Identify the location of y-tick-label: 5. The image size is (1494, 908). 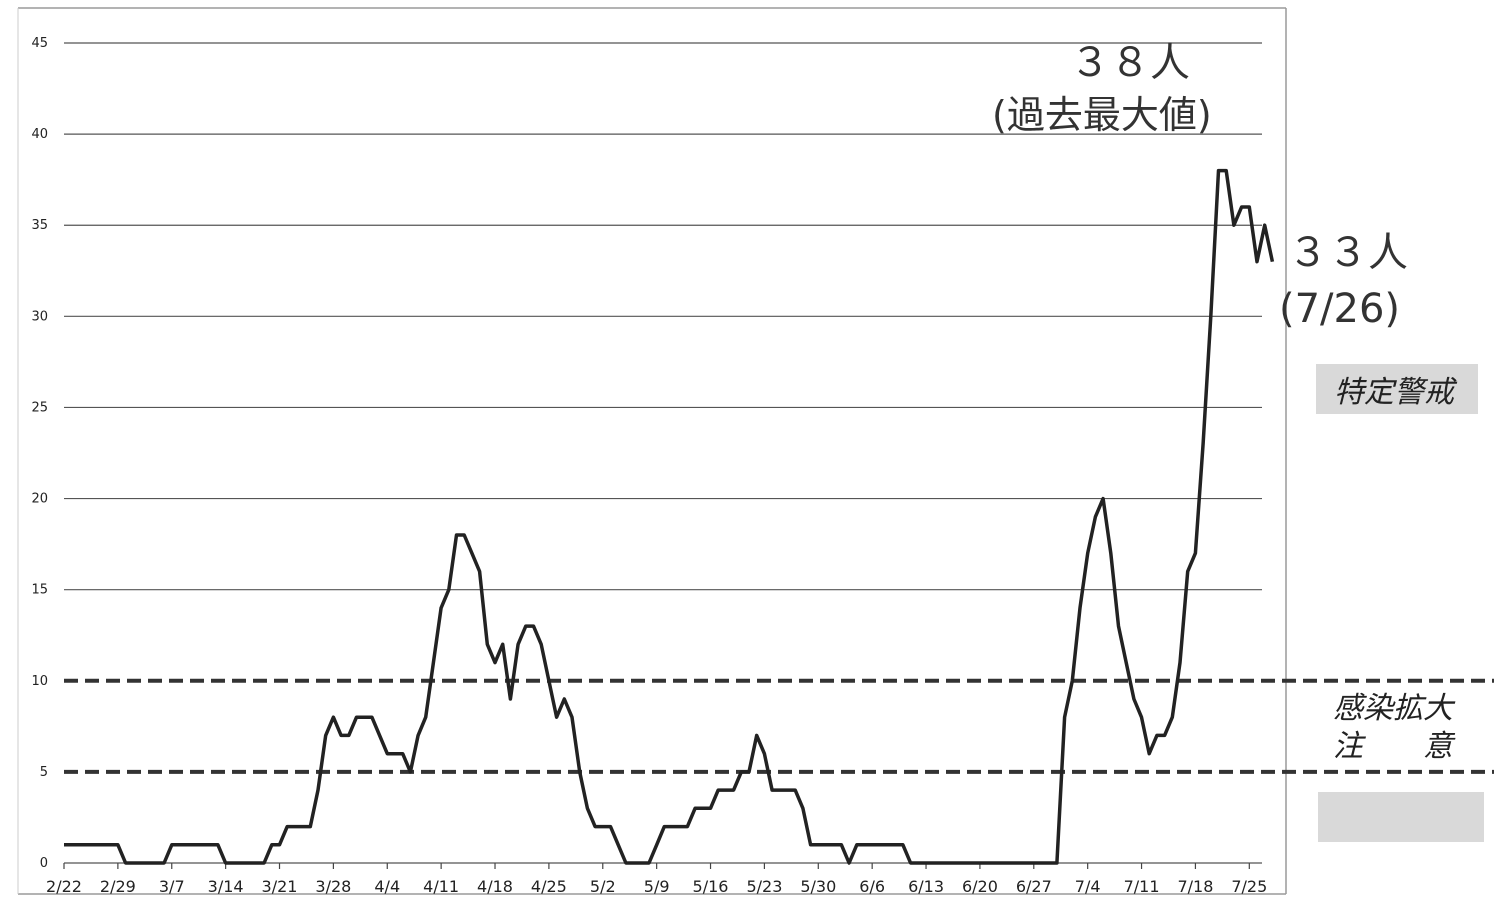
(44, 772).